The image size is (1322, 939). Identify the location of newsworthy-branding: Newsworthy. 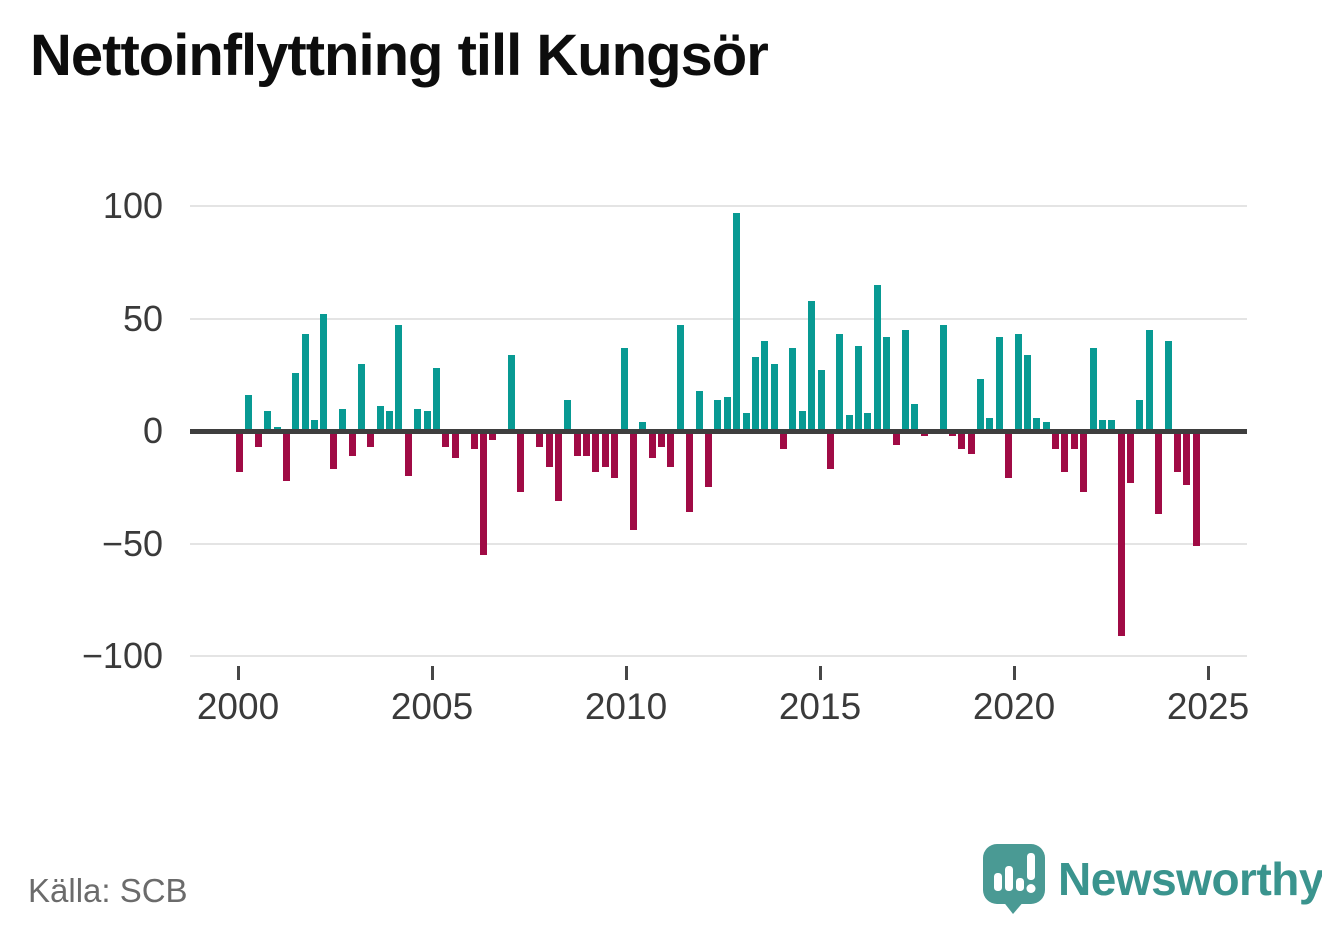
(1152, 879).